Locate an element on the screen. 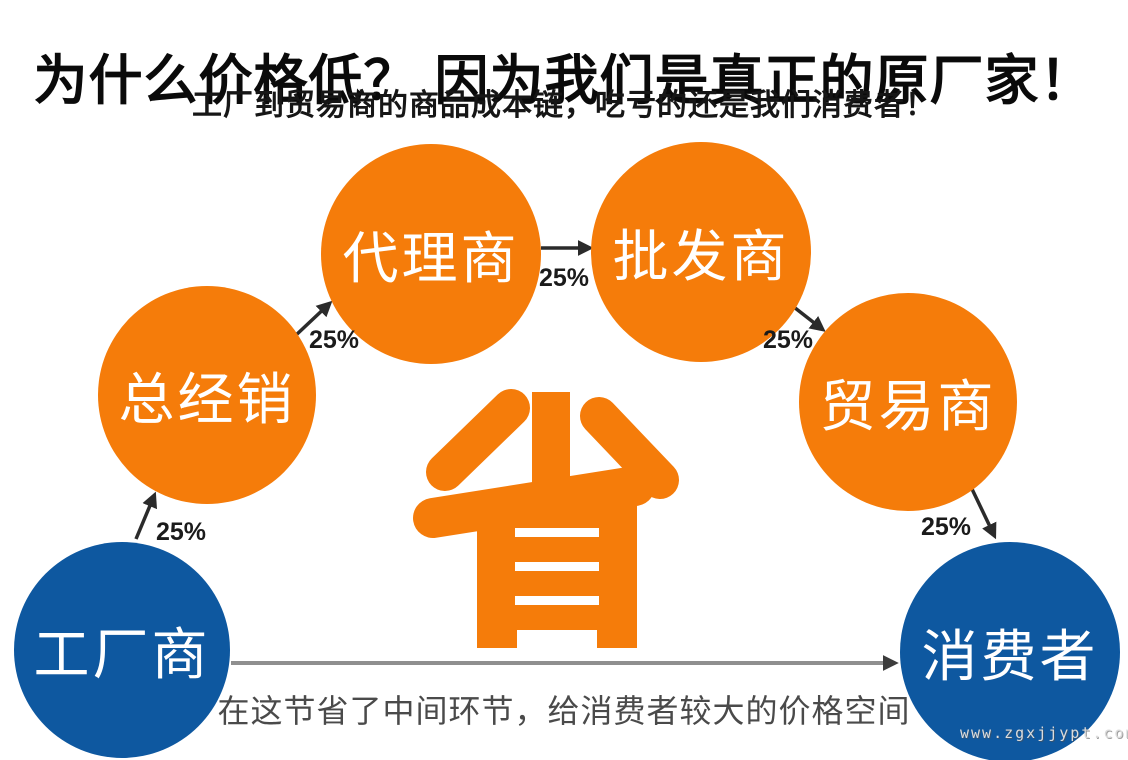 This screenshot has height=760, width=1128. page-title: 为什么价格低？ 因为我们是真正的原厂家！ is located at coordinates (564, 81).